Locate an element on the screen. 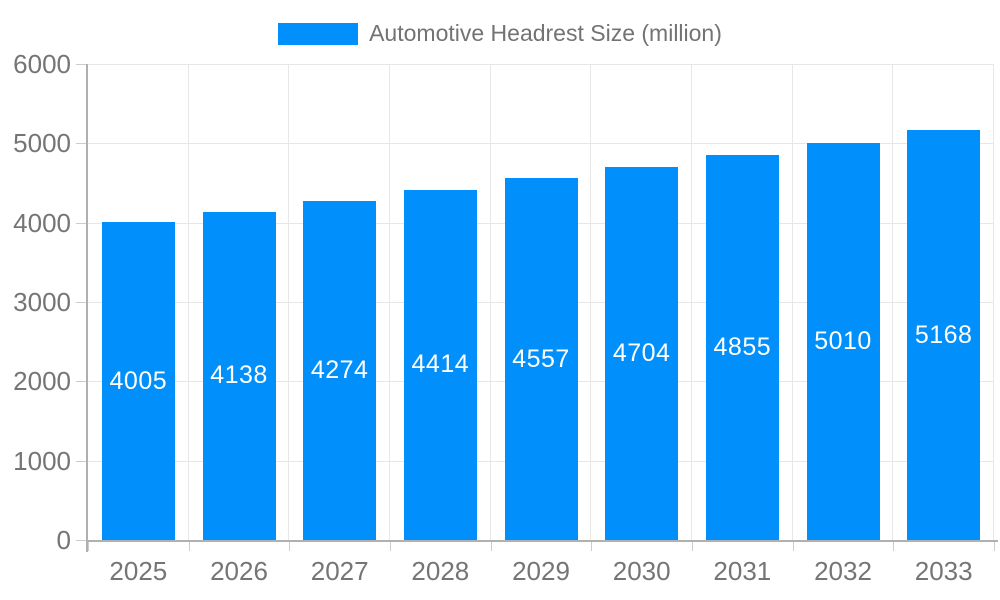 The image size is (1000, 600). x-axis-label: 2033 is located at coordinates (943, 571).